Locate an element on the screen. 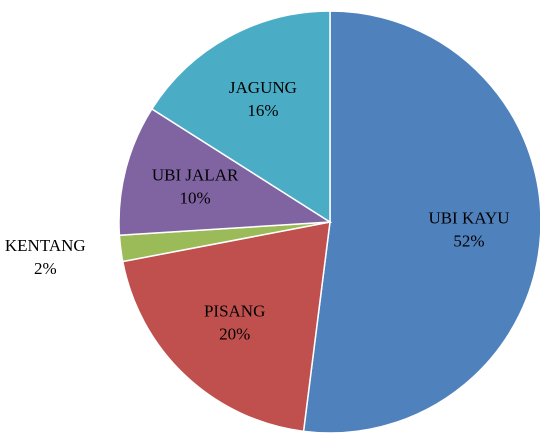 This screenshot has height=437, width=540. slice-value-label: 16% is located at coordinates (262, 110).